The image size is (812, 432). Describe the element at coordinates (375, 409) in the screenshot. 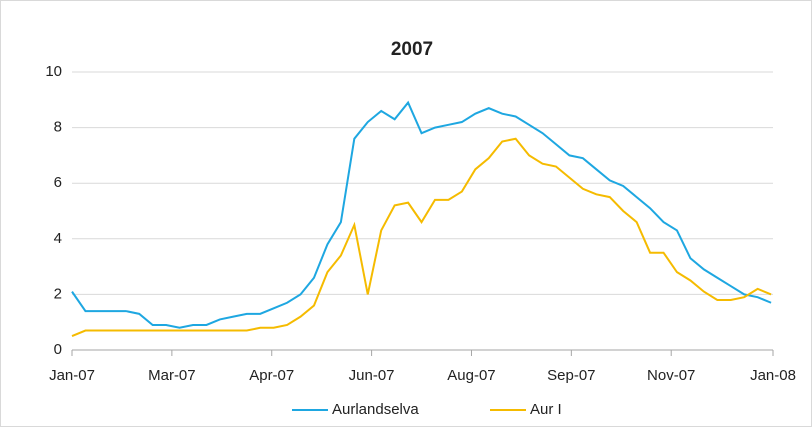

I see `legend-label: Aurlandselva` at that location.